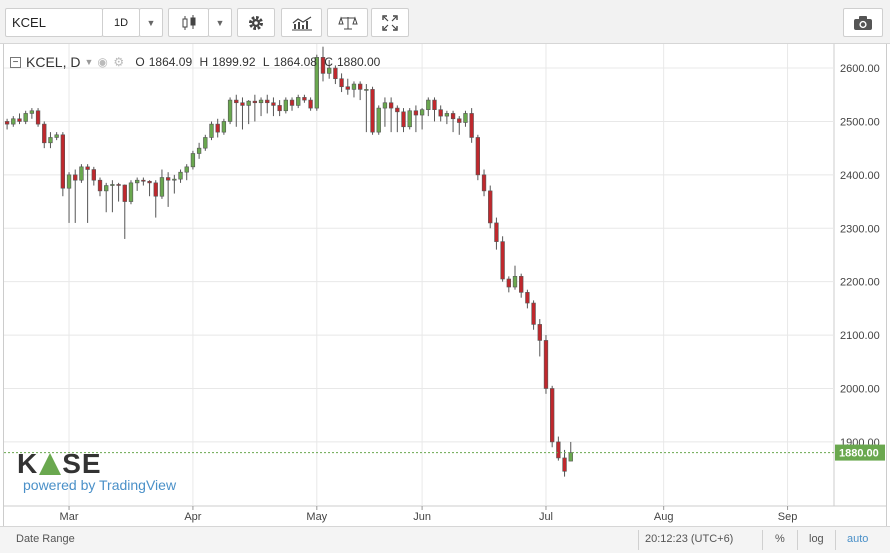 This screenshot has height=553, width=890. I want to click on price-tick-label: 2100.00, so click(860, 336).